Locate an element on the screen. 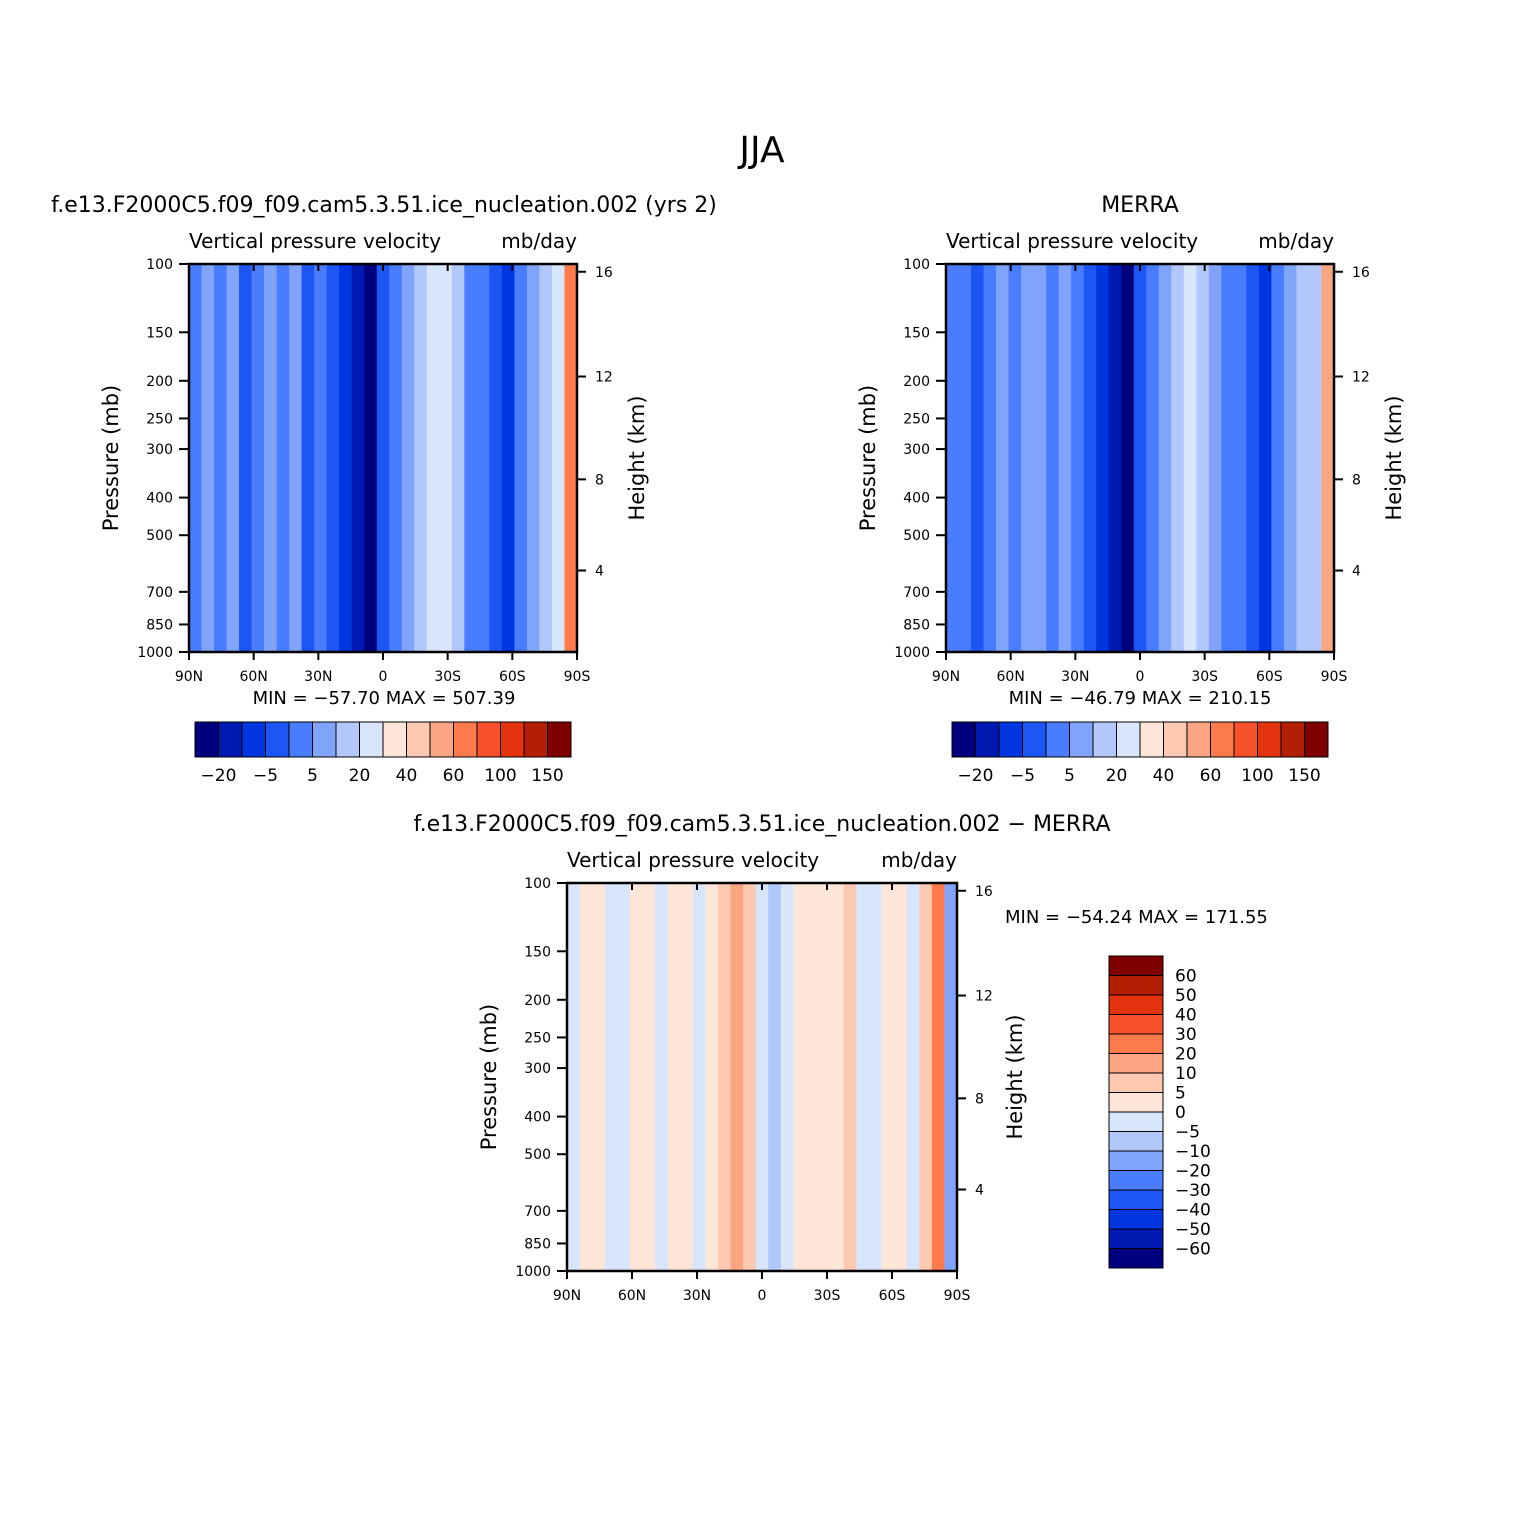 The image size is (1524, 1524). y-tick-label: 150 is located at coordinates (159, 333).